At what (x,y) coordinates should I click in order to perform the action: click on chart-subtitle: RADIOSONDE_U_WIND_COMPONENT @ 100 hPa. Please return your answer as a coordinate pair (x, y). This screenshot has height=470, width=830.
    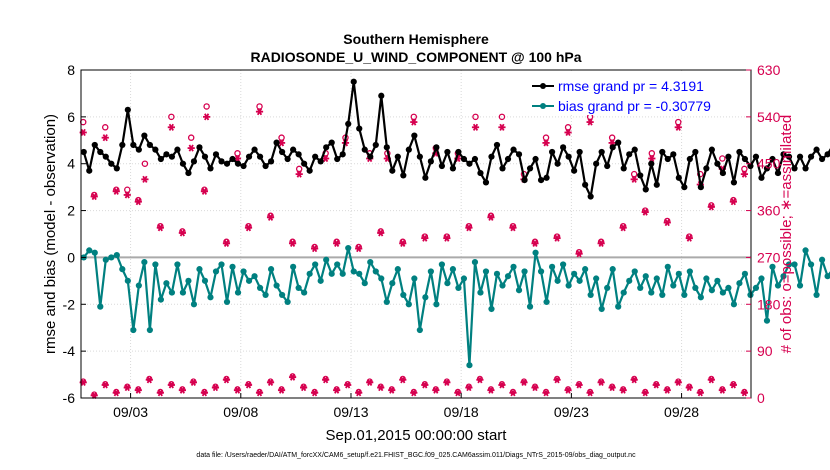
    Looking at the image, I should click on (415, 57).